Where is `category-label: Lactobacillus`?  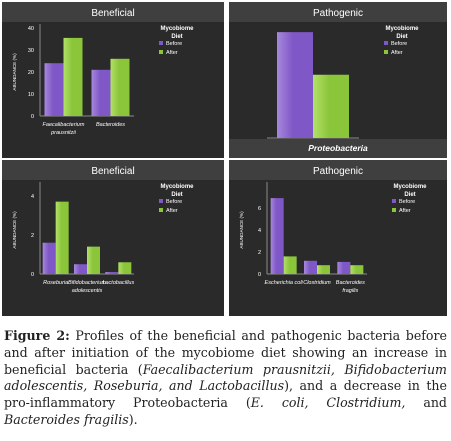 category-label: Lactobacillus is located at coordinates (118, 283).